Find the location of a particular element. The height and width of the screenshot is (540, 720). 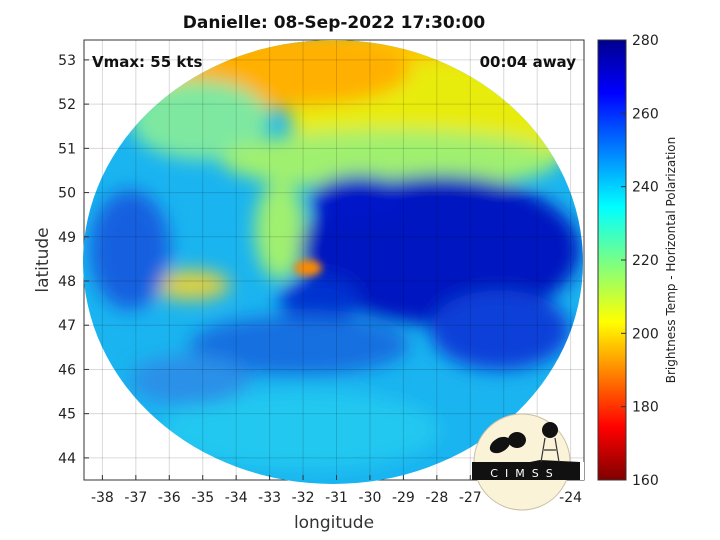

x-axis-label: longitude is located at coordinates (334, 523).